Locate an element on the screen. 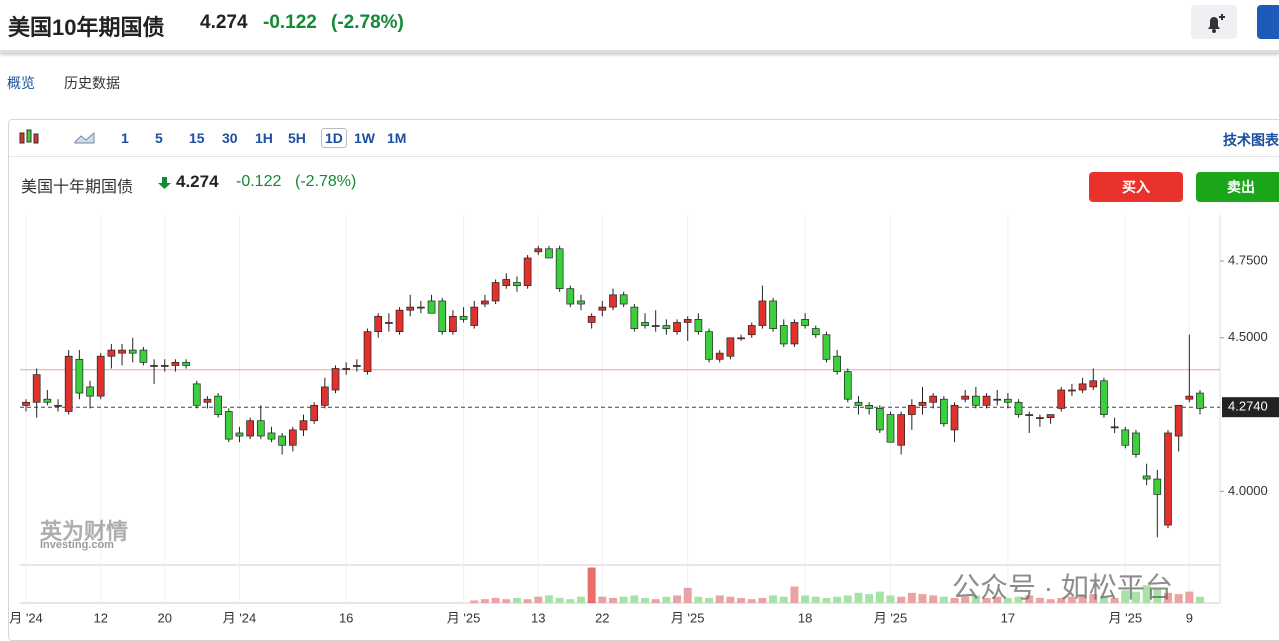 The height and width of the screenshot is (641, 1279). x-tick-label: 12 is located at coordinates (100, 617).